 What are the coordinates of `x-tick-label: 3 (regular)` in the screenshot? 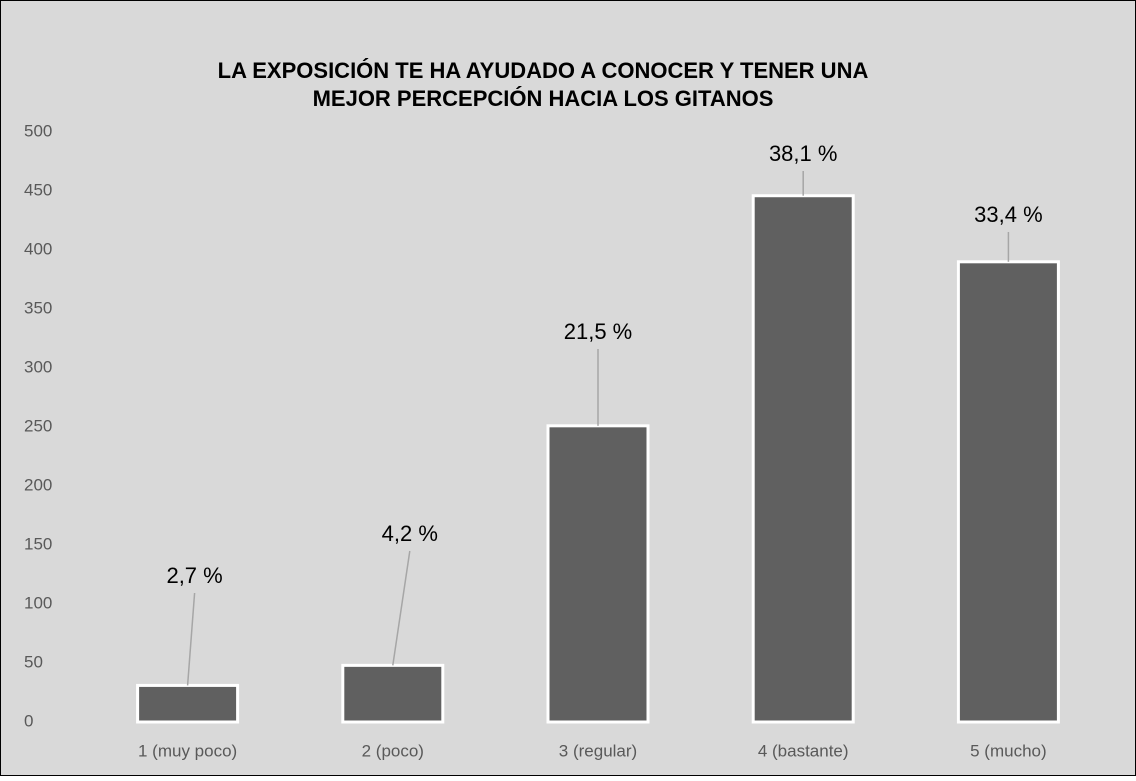 It's located at (598, 750).